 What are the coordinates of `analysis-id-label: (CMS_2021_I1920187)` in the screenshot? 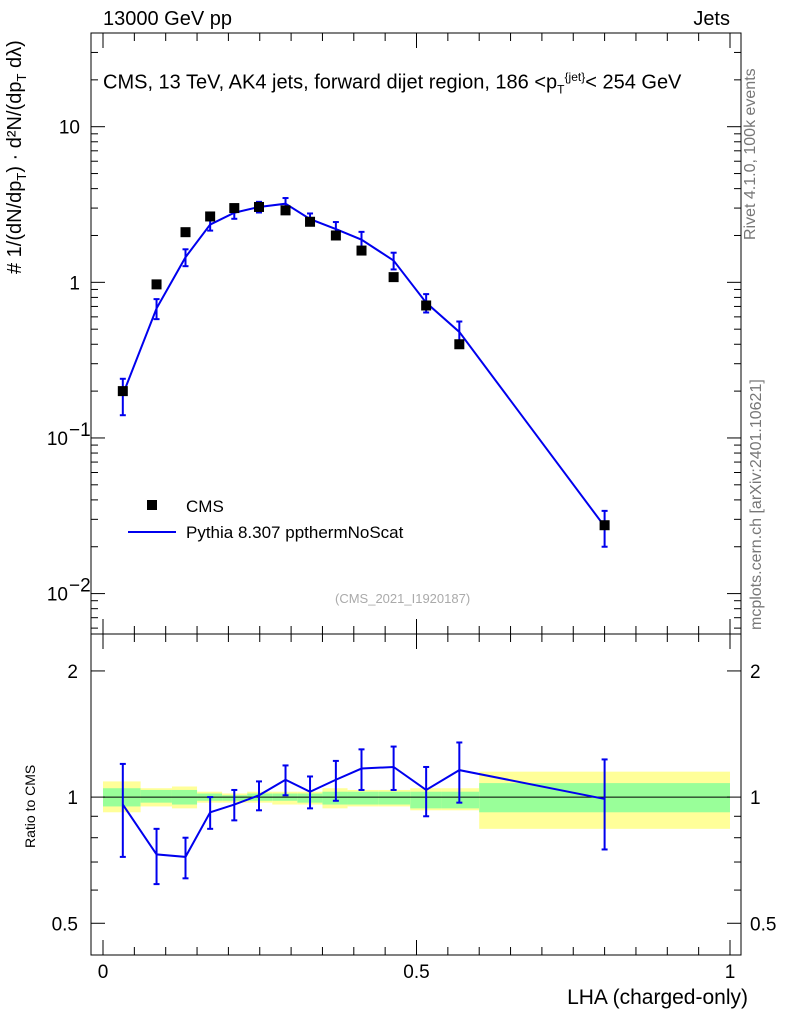 It's located at (403, 598).